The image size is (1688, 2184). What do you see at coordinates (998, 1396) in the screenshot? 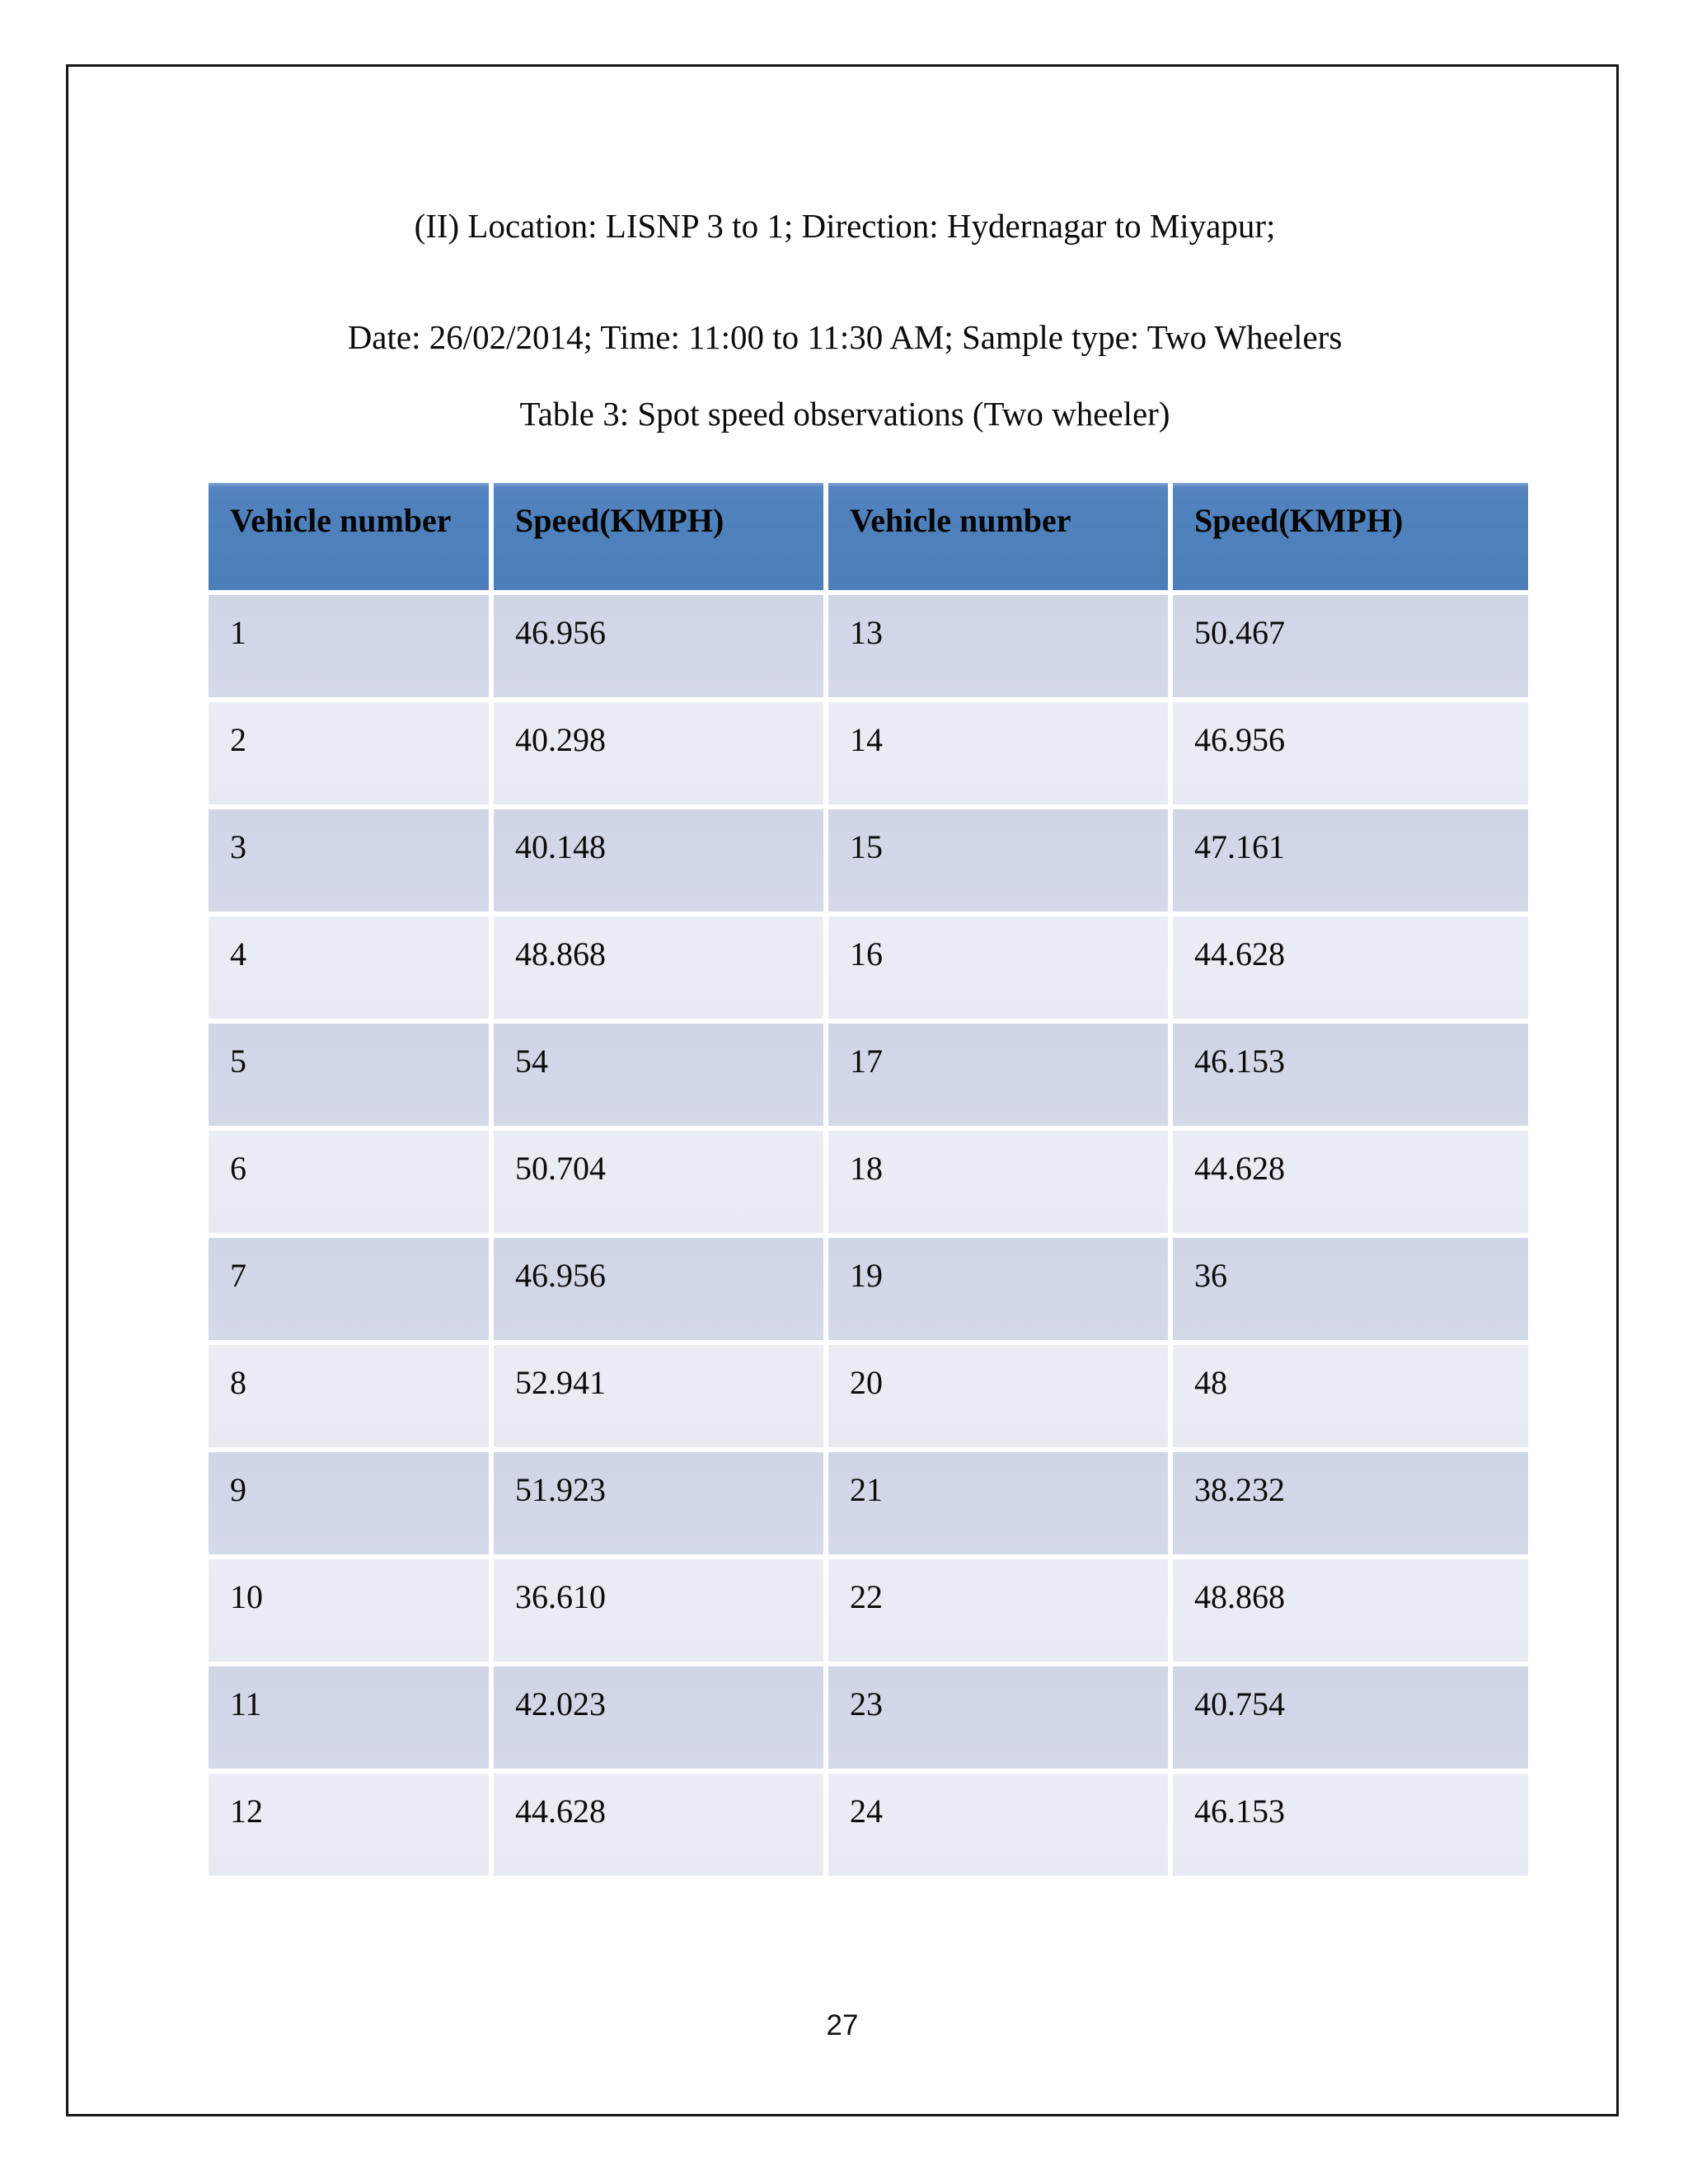
I see `vehicle-number-cell: 20` at bounding box center [998, 1396].